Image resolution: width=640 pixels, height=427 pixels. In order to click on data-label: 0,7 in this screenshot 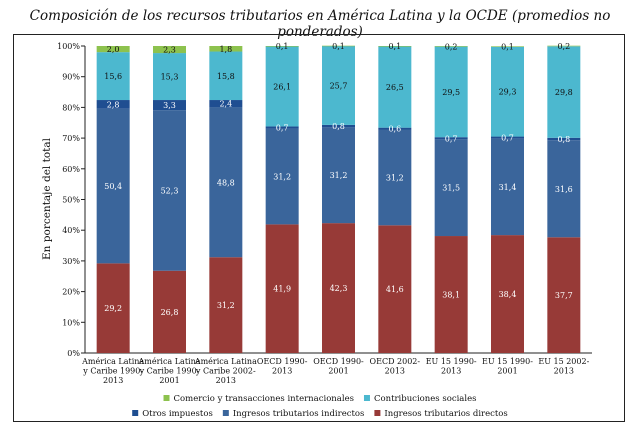, I will do `click(282, 128)`.